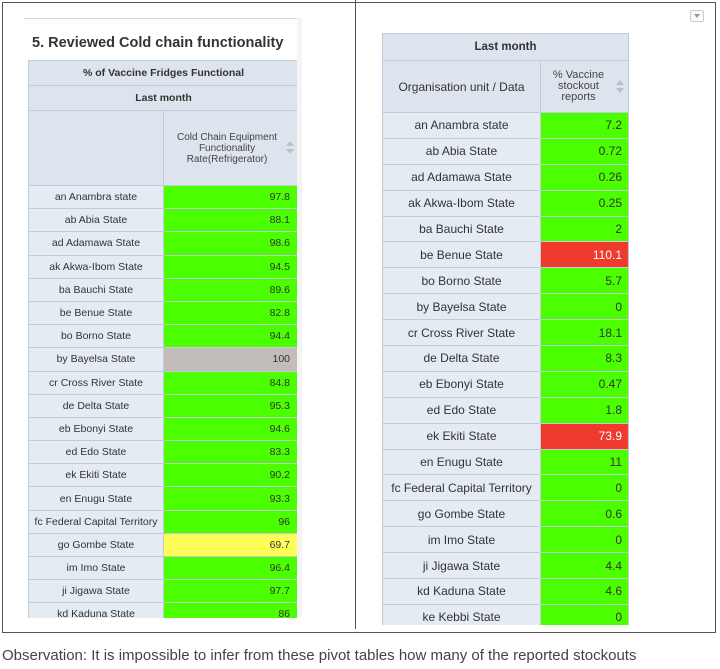  I want to click on row-value: 7.2, so click(584, 125).